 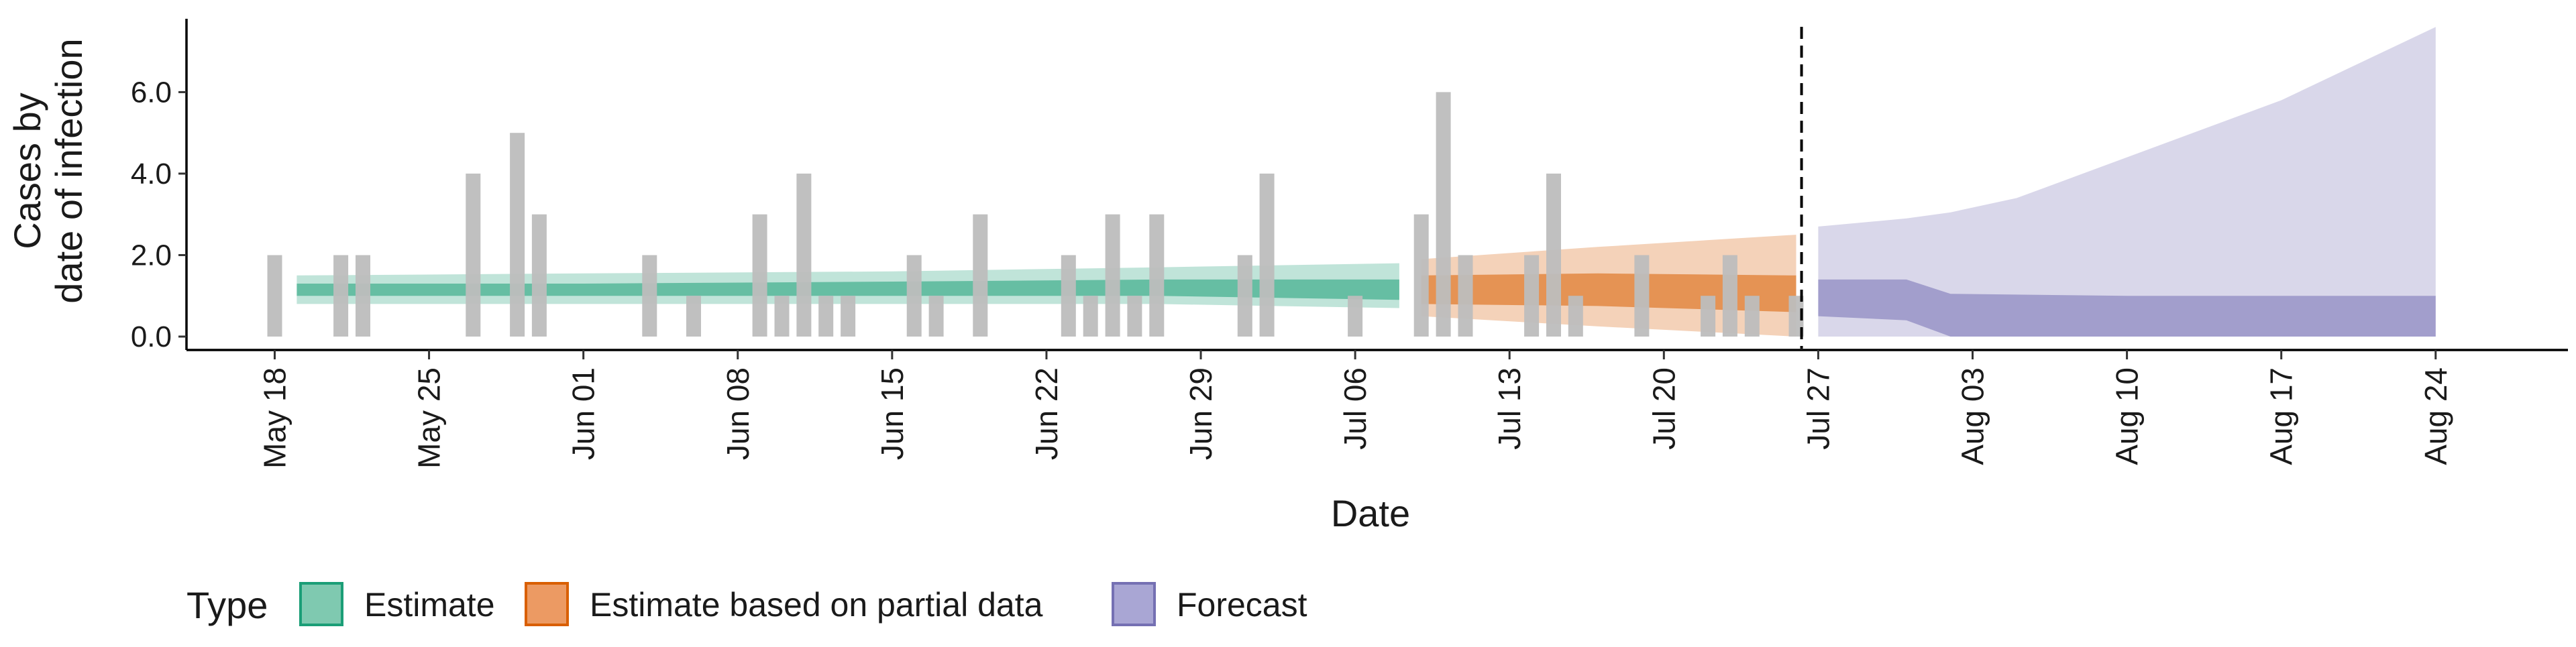 I want to click on legend-title: Type, so click(x=227, y=605).